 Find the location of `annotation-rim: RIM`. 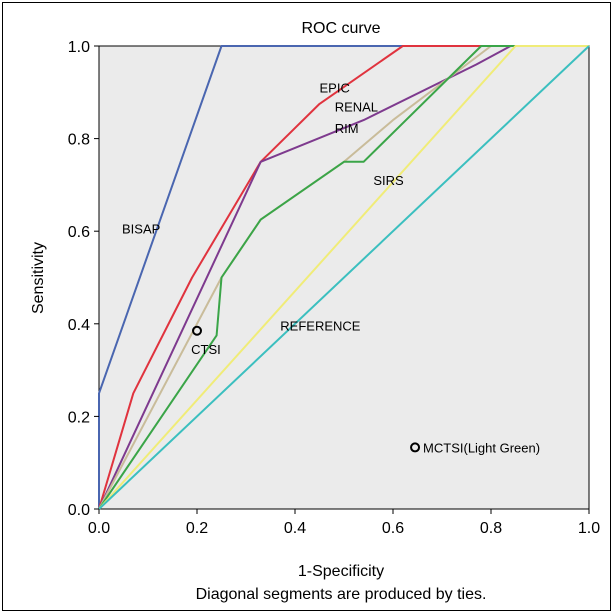

annotation-rim: RIM is located at coordinates (347, 128).